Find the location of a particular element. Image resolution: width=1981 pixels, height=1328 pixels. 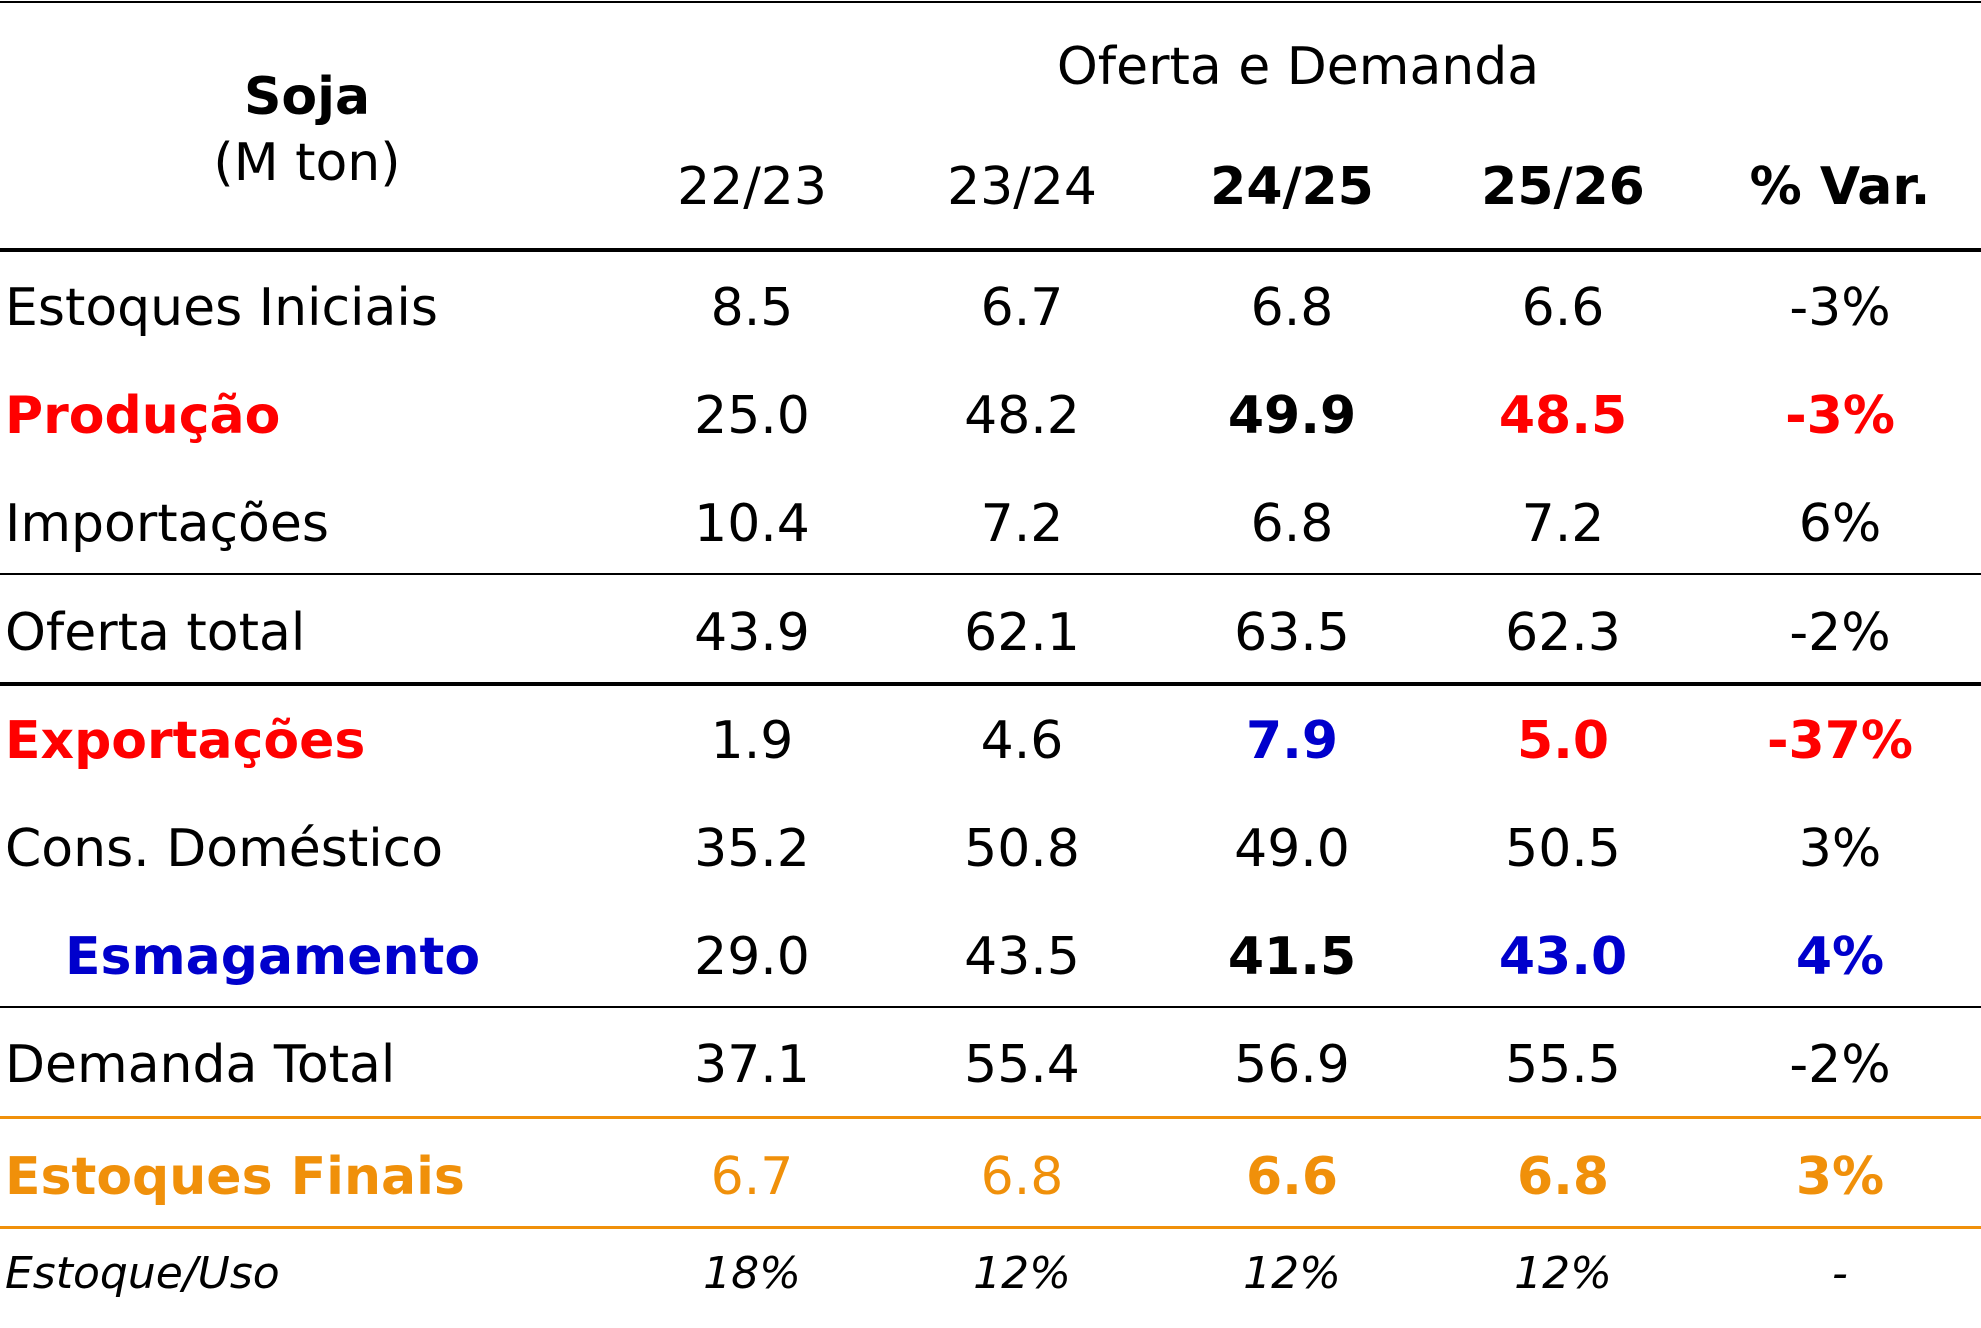

table-cell: 6% is located at coordinates (1840, 524).